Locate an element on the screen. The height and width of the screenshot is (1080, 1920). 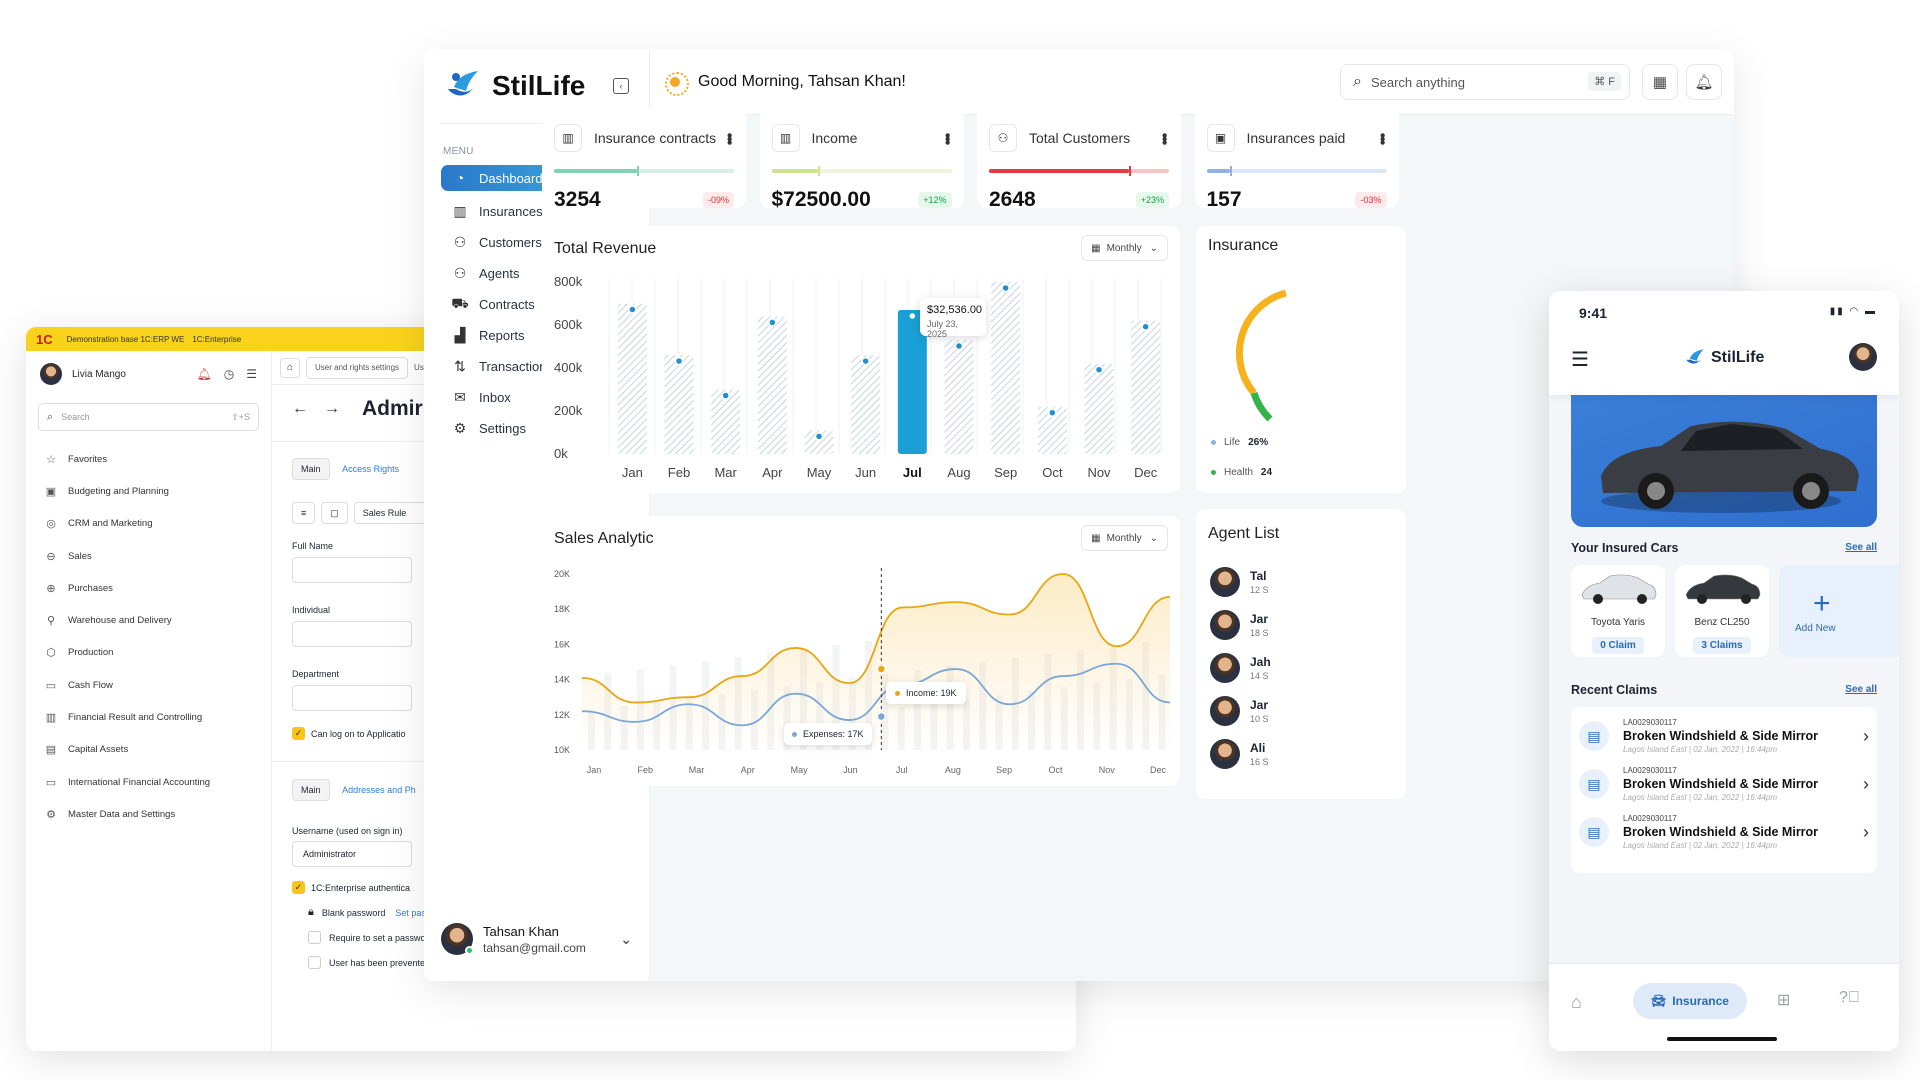
sidebar-item-label: Settings is located at coordinates (502, 428).